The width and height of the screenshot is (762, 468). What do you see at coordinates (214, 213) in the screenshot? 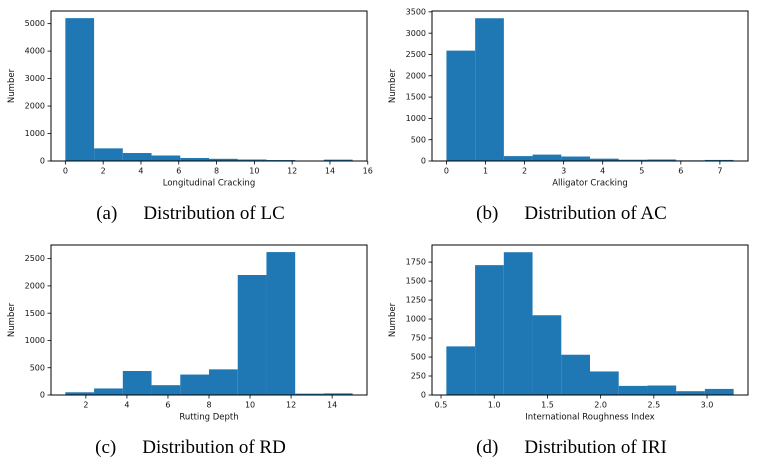
I see `caption-text: Distribution of LC` at bounding box center [214, 213].